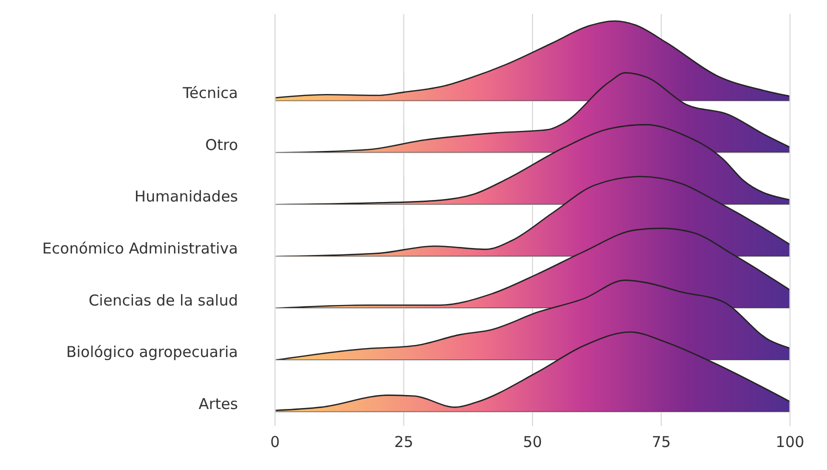 The image size is (827, 470). I want to click on text: Otro, so click(221, 145).